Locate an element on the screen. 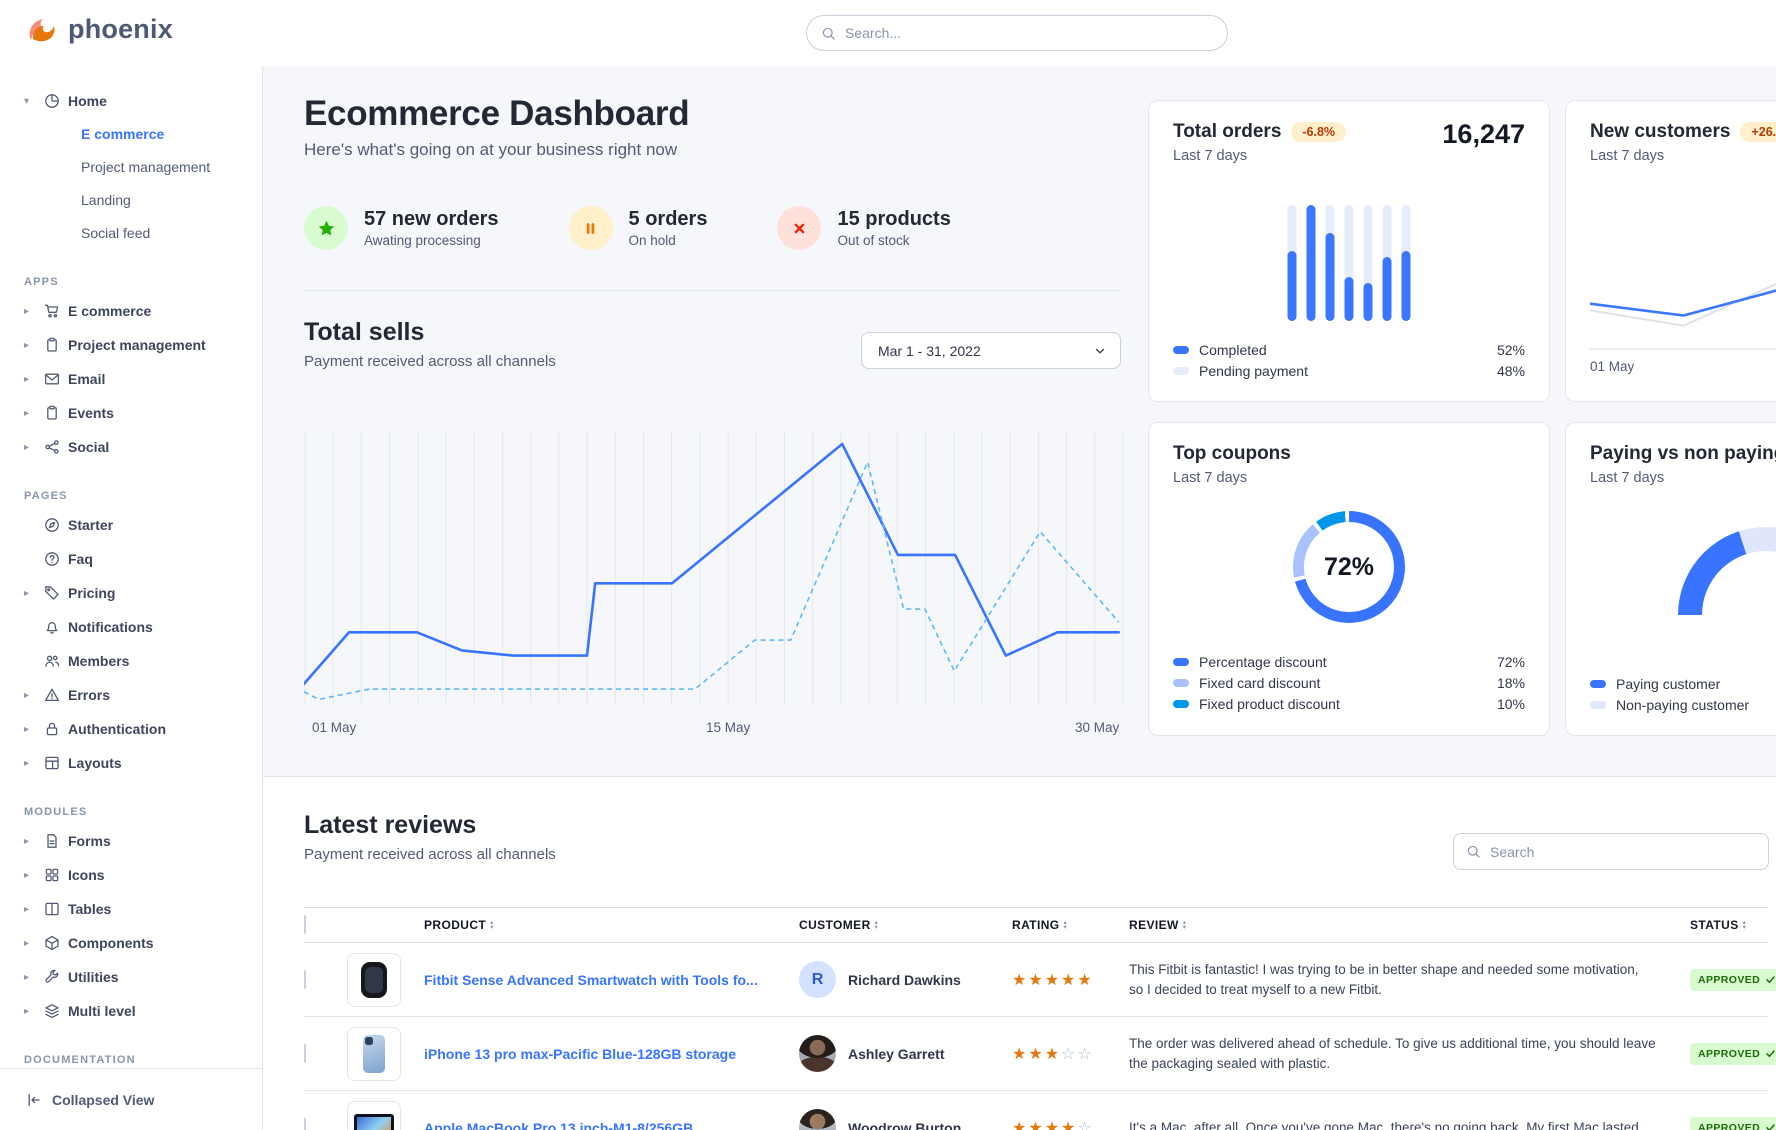  x-axis-label: 30 May is located at coordinates (1097, 727).